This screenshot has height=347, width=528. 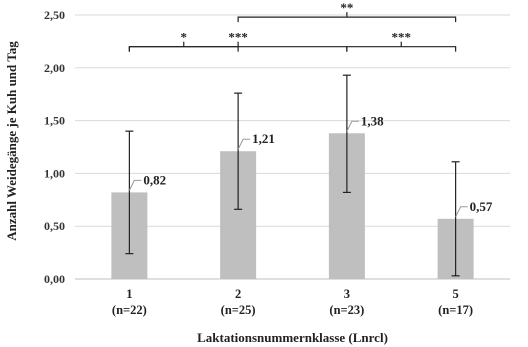 What do you see at coordinates (54, 147) in the screenshot?
I see `y-tick-labels: 0,00 0,50 1,00 1,50 2,00 2,50` at bounding box center [54, 147].